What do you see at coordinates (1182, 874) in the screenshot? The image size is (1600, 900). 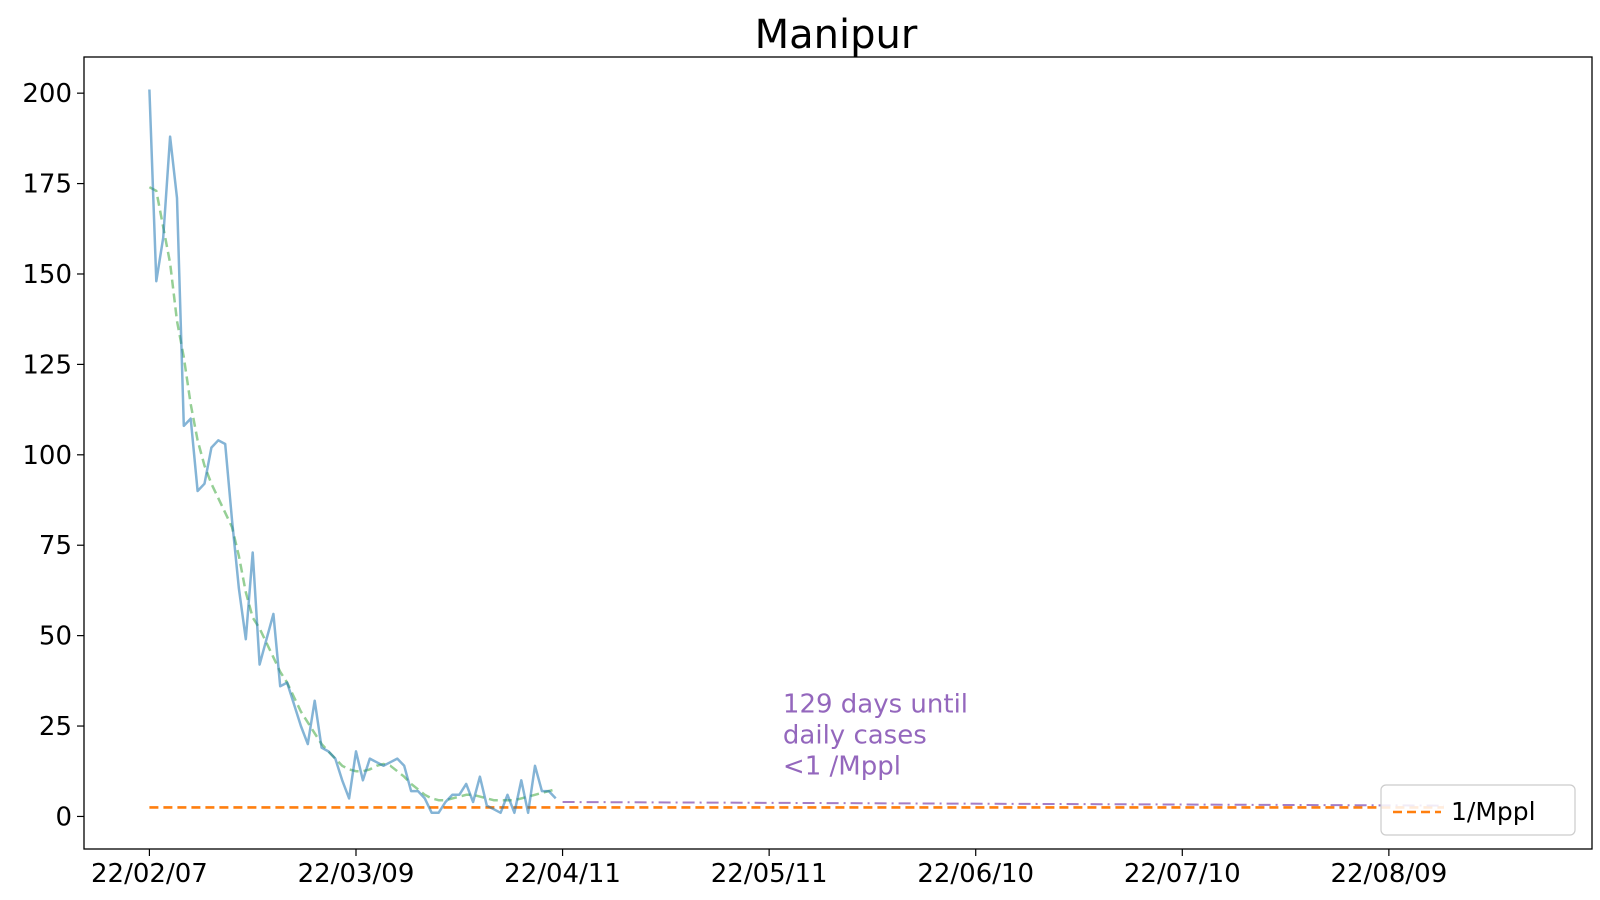 I see `x-tick-label: 22/07/10` at bounding box center [1182, 874].